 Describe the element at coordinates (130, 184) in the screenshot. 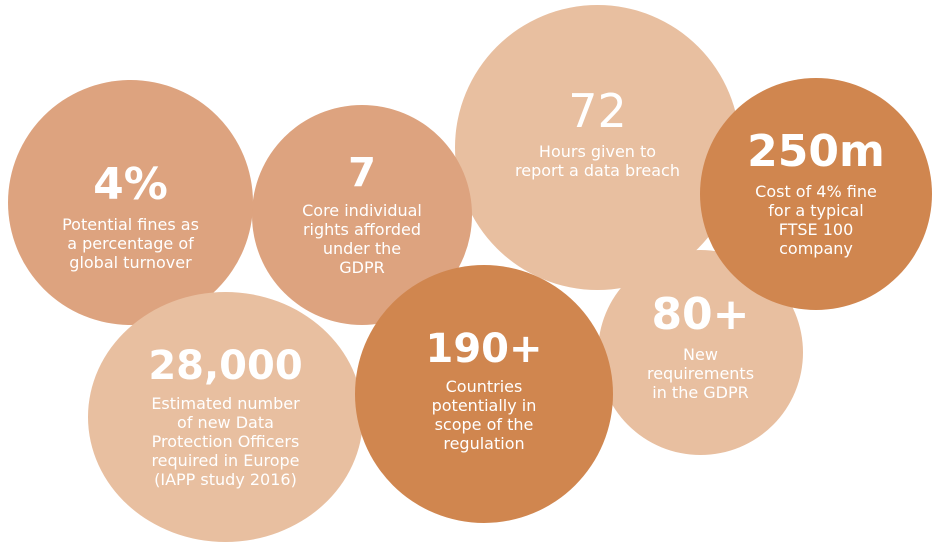

I see `stat-value: 4%` at that location.